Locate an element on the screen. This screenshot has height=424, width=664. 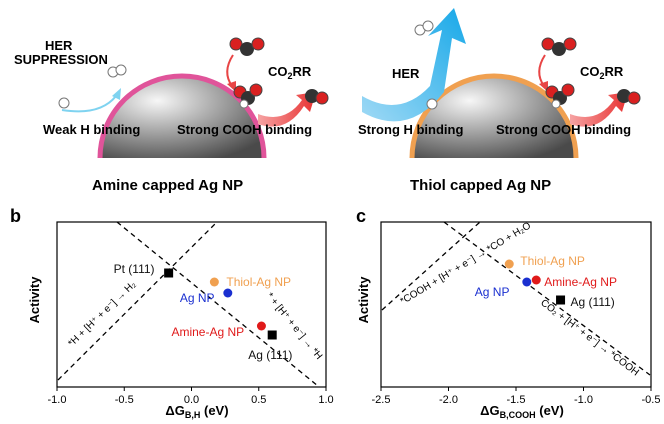
x-tick-label: -2.5 is located at coordinates (381, 400).